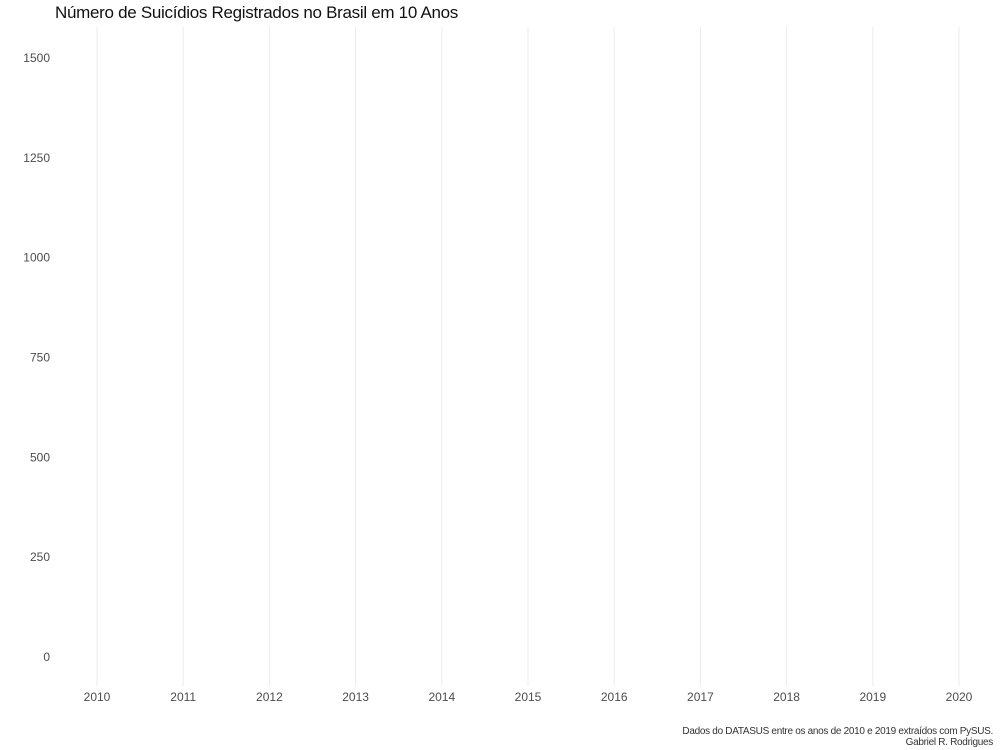  Describe the element at coordinates (614, 697) in the screenshot. I see `x-tick-label: 2016` at that location.